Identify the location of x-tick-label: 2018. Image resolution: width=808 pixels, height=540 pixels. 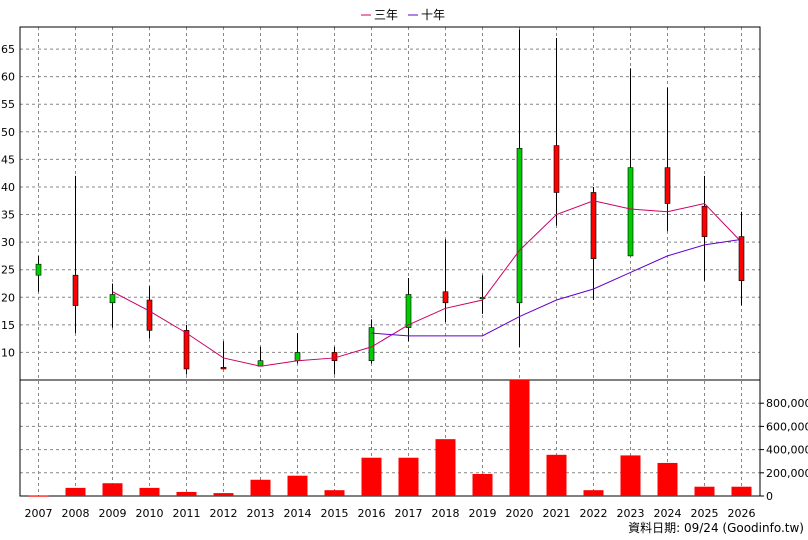
(446, 513).